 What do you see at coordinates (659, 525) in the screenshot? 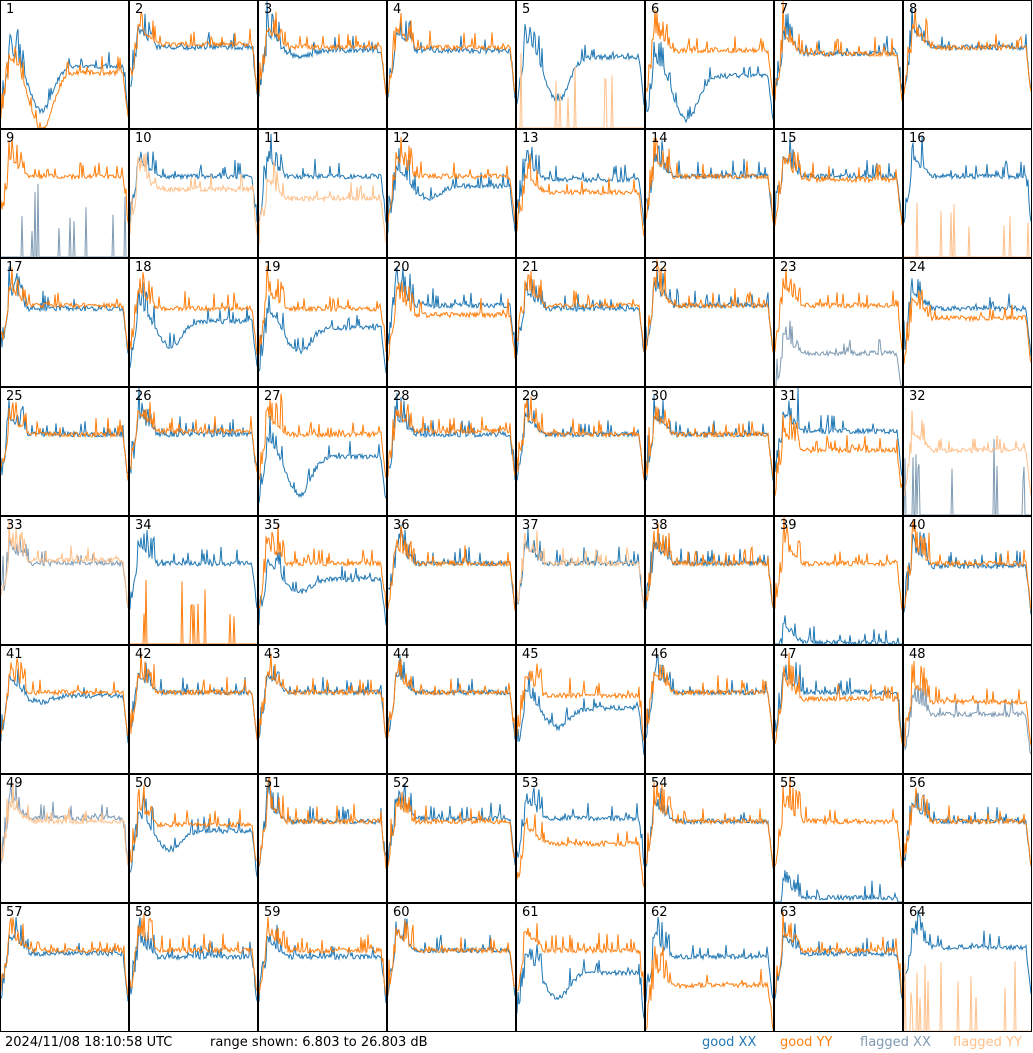
I see `panel-38-label: 38` at bounding box center [659, 525].